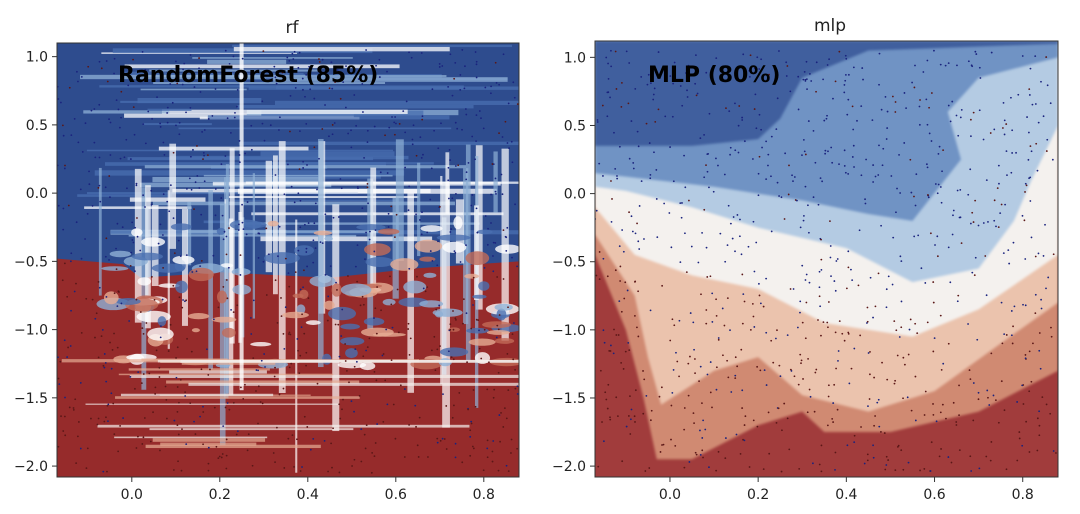 The height and width of the screenshot is (514, 1080). Describe the element at coordinates (35, 262) in the screenshot. I see `rf-y-axis: 1.00.50.0−0.5−1.0−1.5−2.0` at that location.